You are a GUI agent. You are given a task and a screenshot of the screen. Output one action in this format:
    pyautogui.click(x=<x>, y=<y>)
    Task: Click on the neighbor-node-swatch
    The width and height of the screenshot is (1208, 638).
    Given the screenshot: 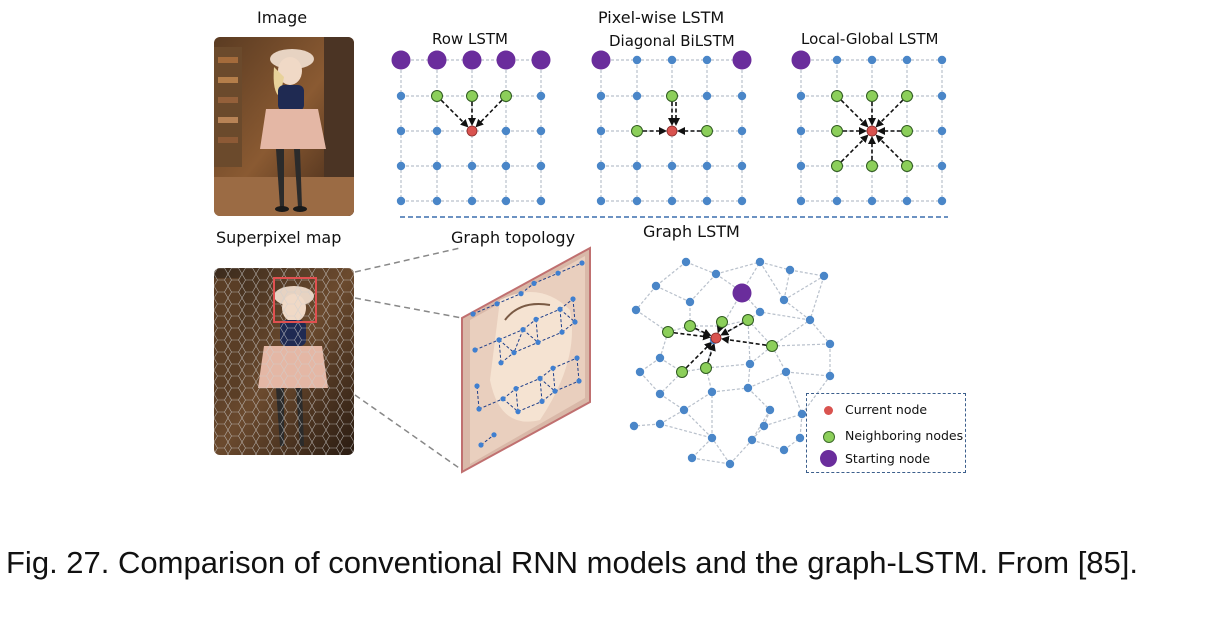 What is the action you would take?
    pyautogui.click(x=829, y=437)
    